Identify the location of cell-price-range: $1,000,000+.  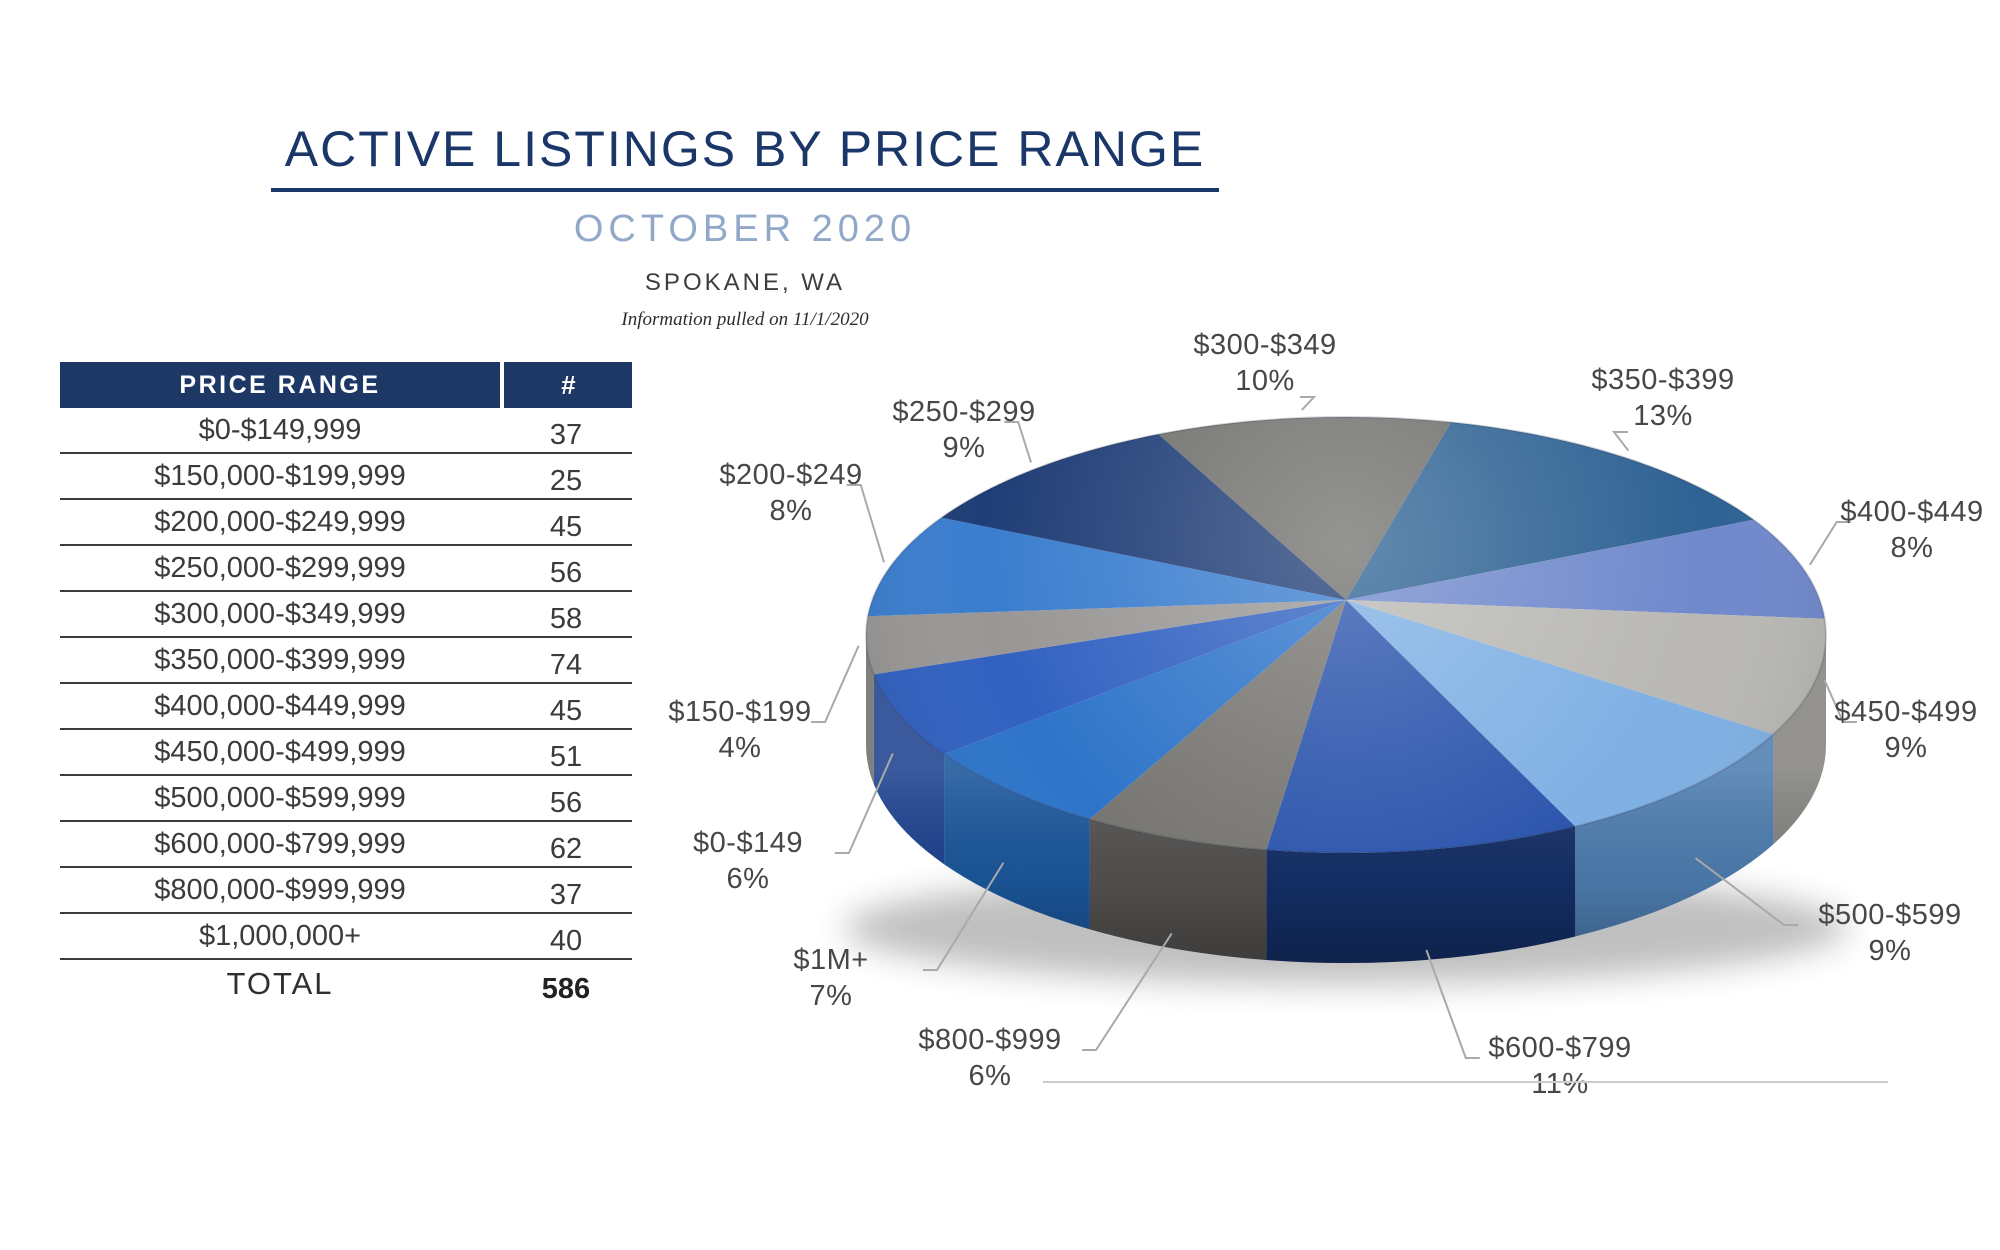
(280, 935).